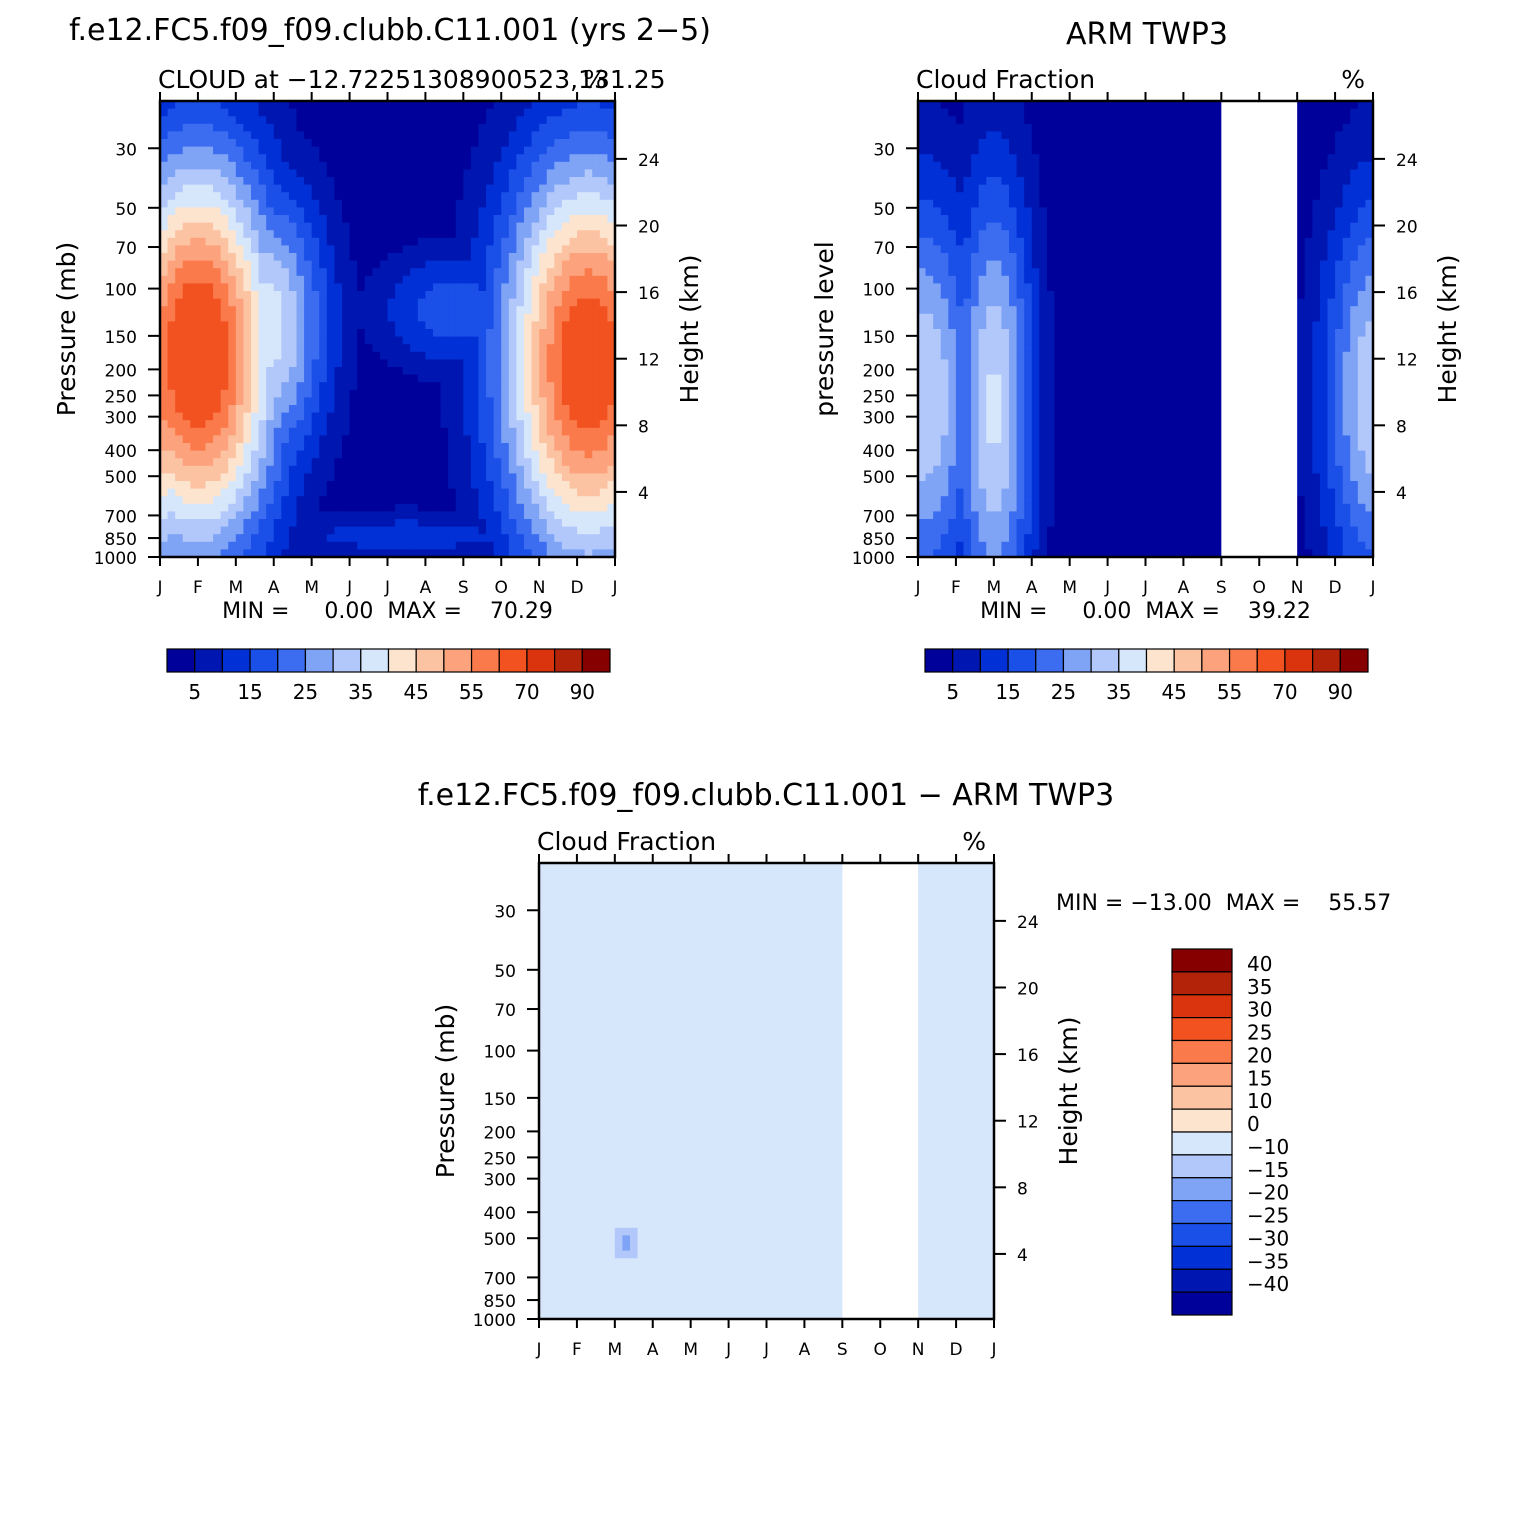 The image size is (1535, 1535). Describe the element at coordinates (159, 588) in the screenshot. I see `x-tick-label: J` at that location.